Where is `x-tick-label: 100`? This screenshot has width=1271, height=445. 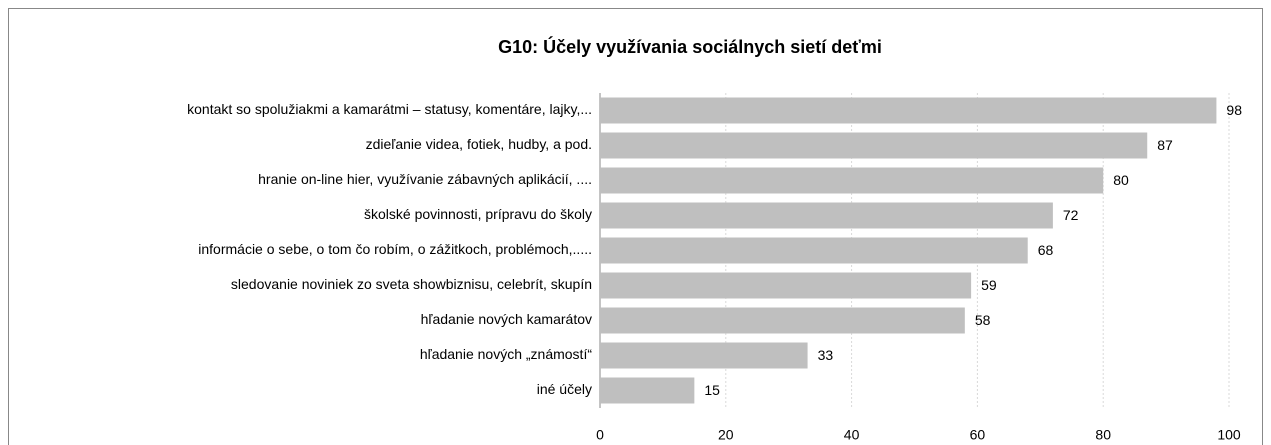
x-tick-label: 100 is located at coordinates (1229, 435).